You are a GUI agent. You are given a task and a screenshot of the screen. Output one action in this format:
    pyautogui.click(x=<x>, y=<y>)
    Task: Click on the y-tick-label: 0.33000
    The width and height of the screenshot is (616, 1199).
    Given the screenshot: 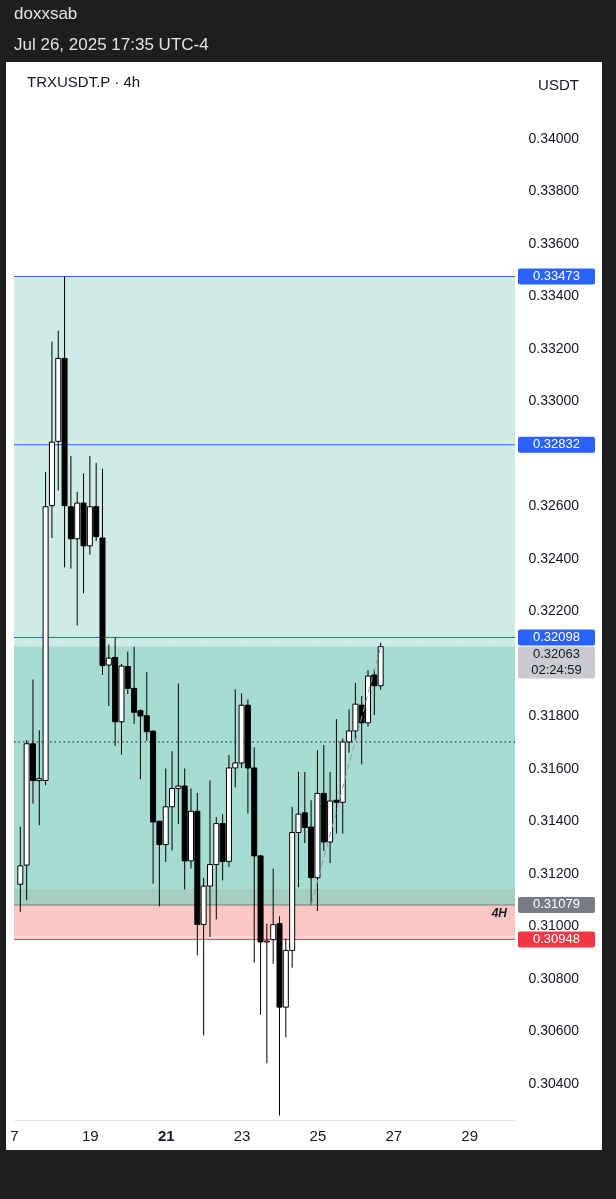 What is the action you would take?
    pyautogui.click(x=554, y=400)
    